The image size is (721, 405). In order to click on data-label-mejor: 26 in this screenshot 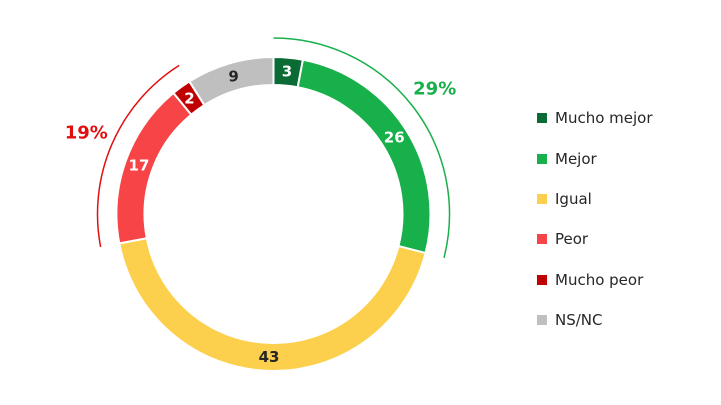, I will do `click(394, 137)`.